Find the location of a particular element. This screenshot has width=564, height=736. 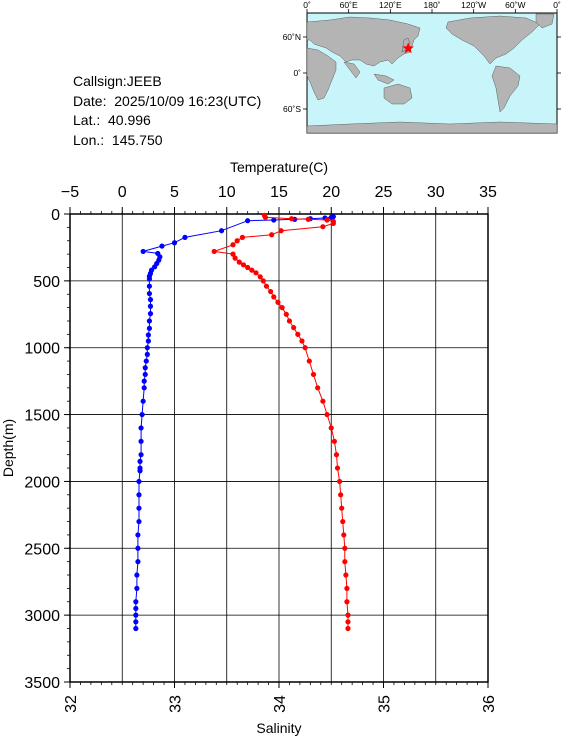

salinity-tick-label: 36 is located at coordinates (489, 704).